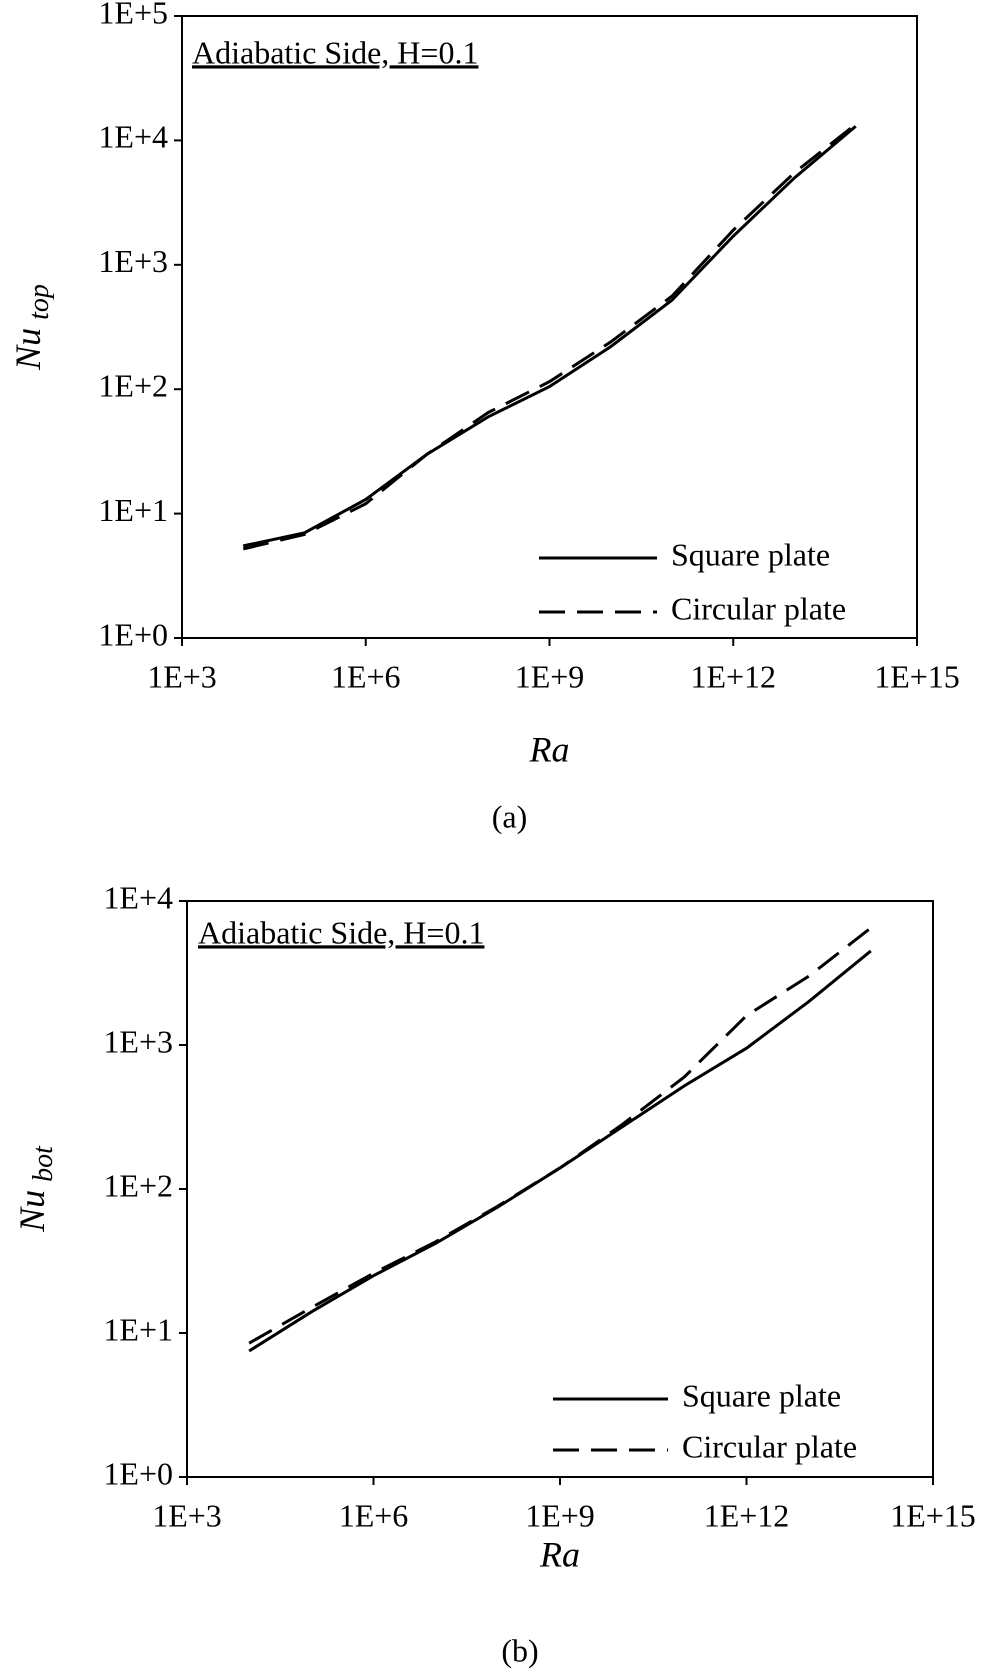 This screenshot has width=986, height=1677. I want to click on y-axis-label: Nu bot, so click(35, 1189).